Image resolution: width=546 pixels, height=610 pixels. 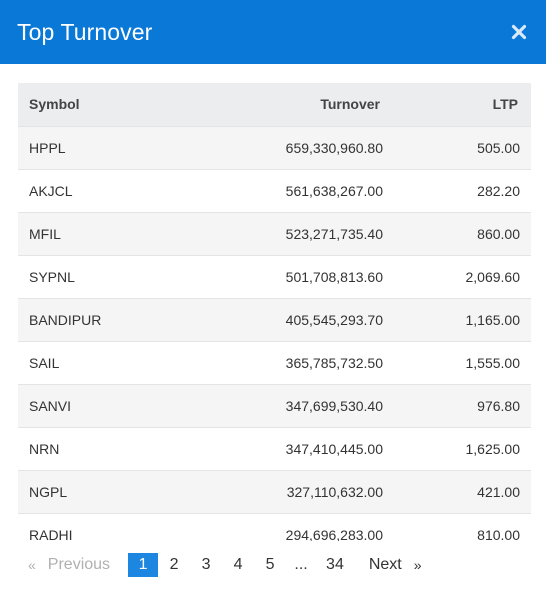 What do you see at coordinates (385, 564) in the screenshot?
I see `next-label: Next` at bounding box center [385, 564].